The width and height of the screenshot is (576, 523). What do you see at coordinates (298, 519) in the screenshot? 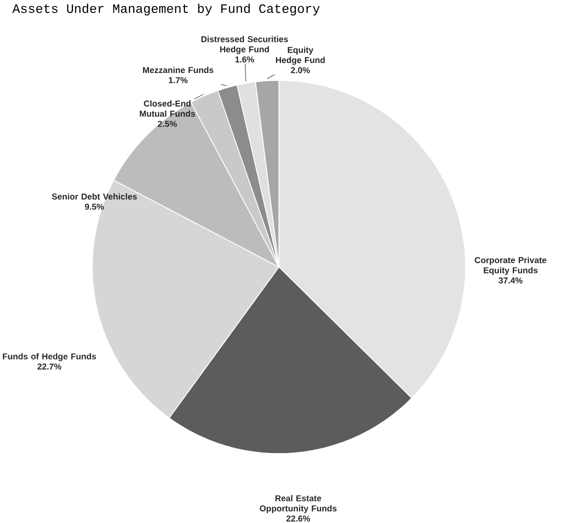
I see `data-label: 22.6%` at bounding box center [298, 519].